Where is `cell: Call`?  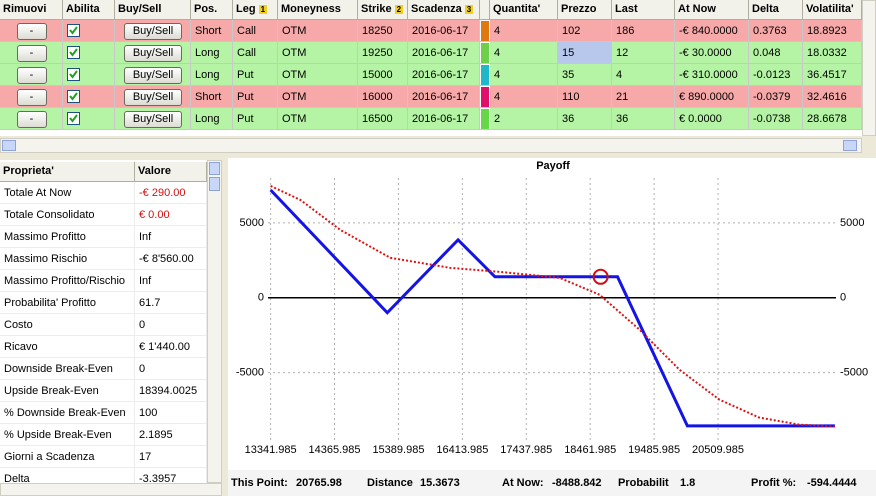
cell: Call is located at coordinates (255, 31).